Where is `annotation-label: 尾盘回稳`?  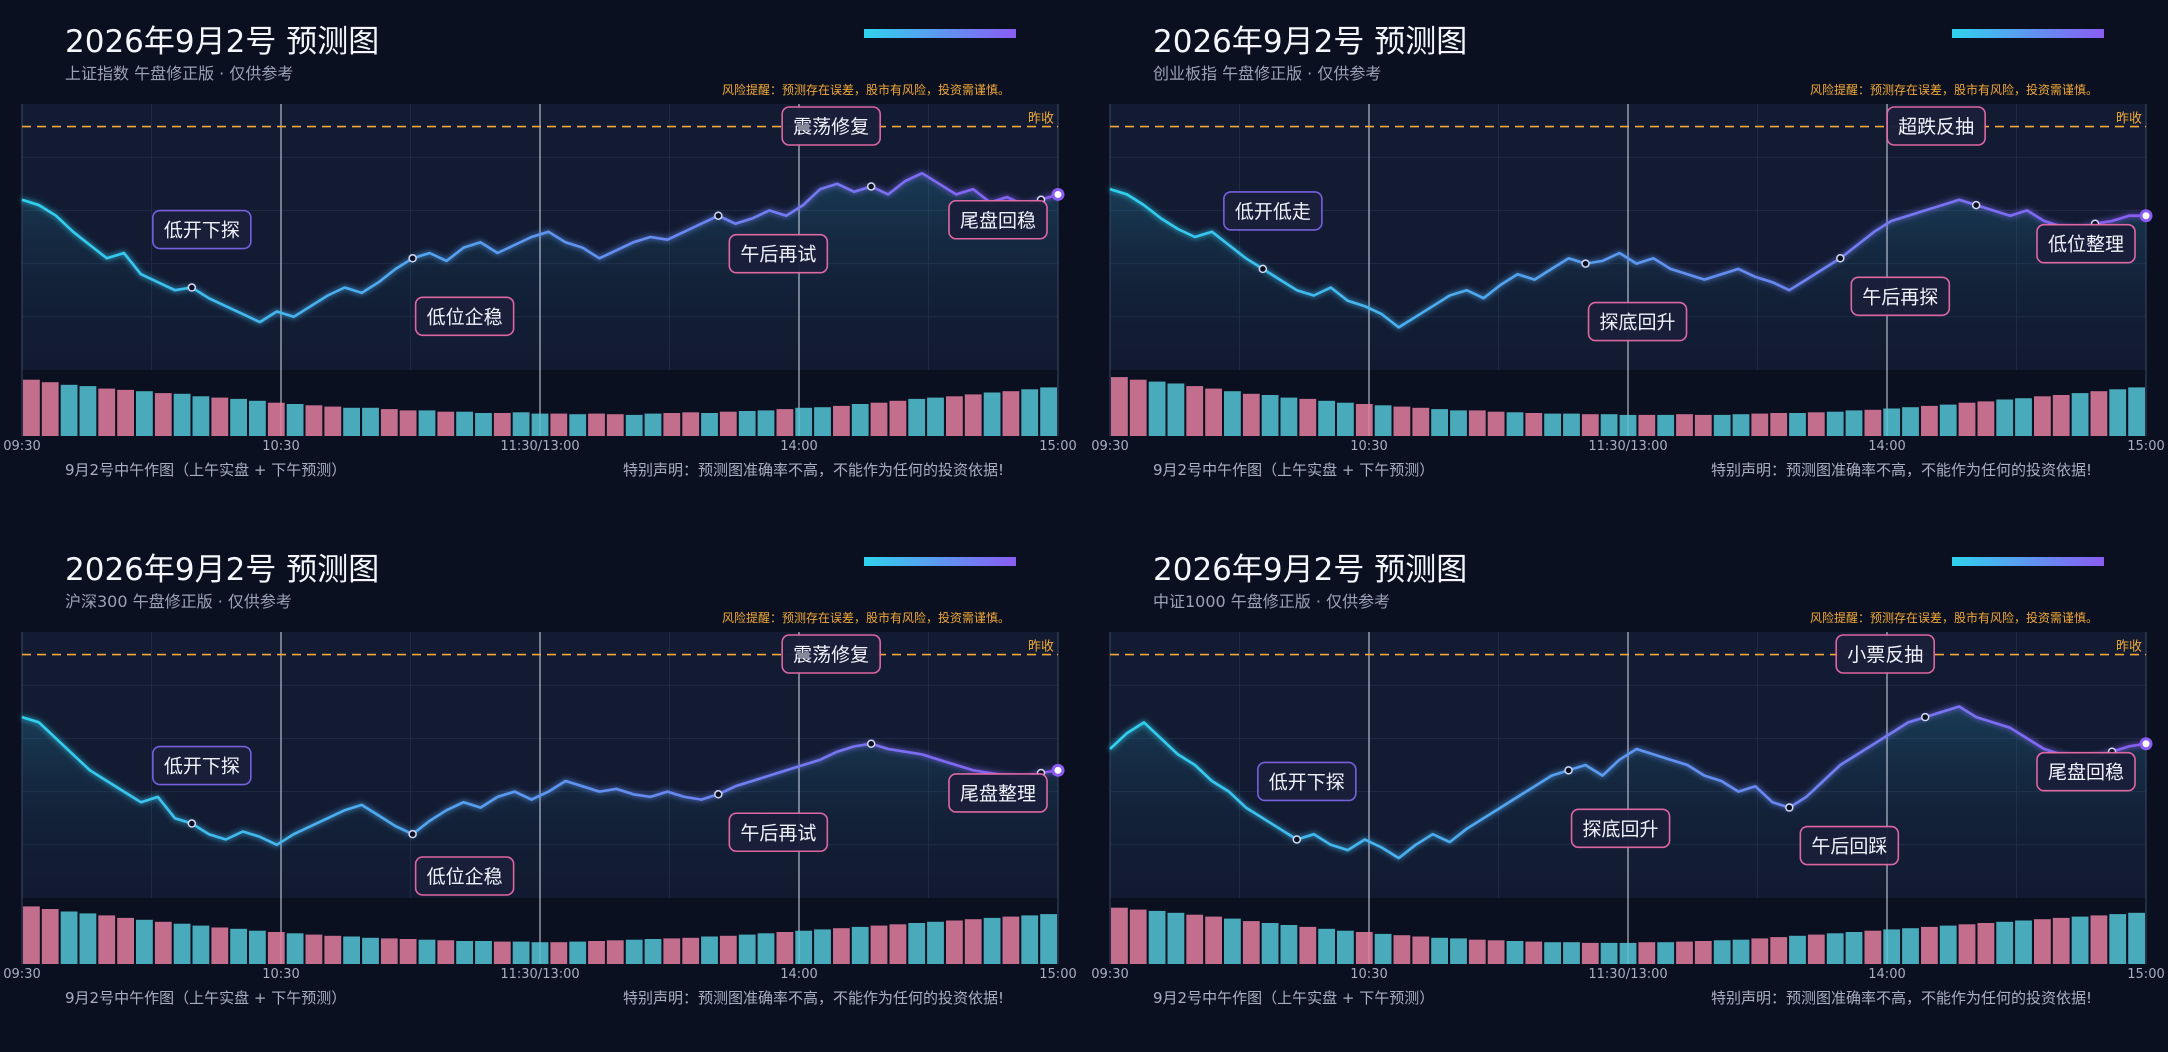 annotation-label: 尾盘回稳 is located at coordinates (998, 221).